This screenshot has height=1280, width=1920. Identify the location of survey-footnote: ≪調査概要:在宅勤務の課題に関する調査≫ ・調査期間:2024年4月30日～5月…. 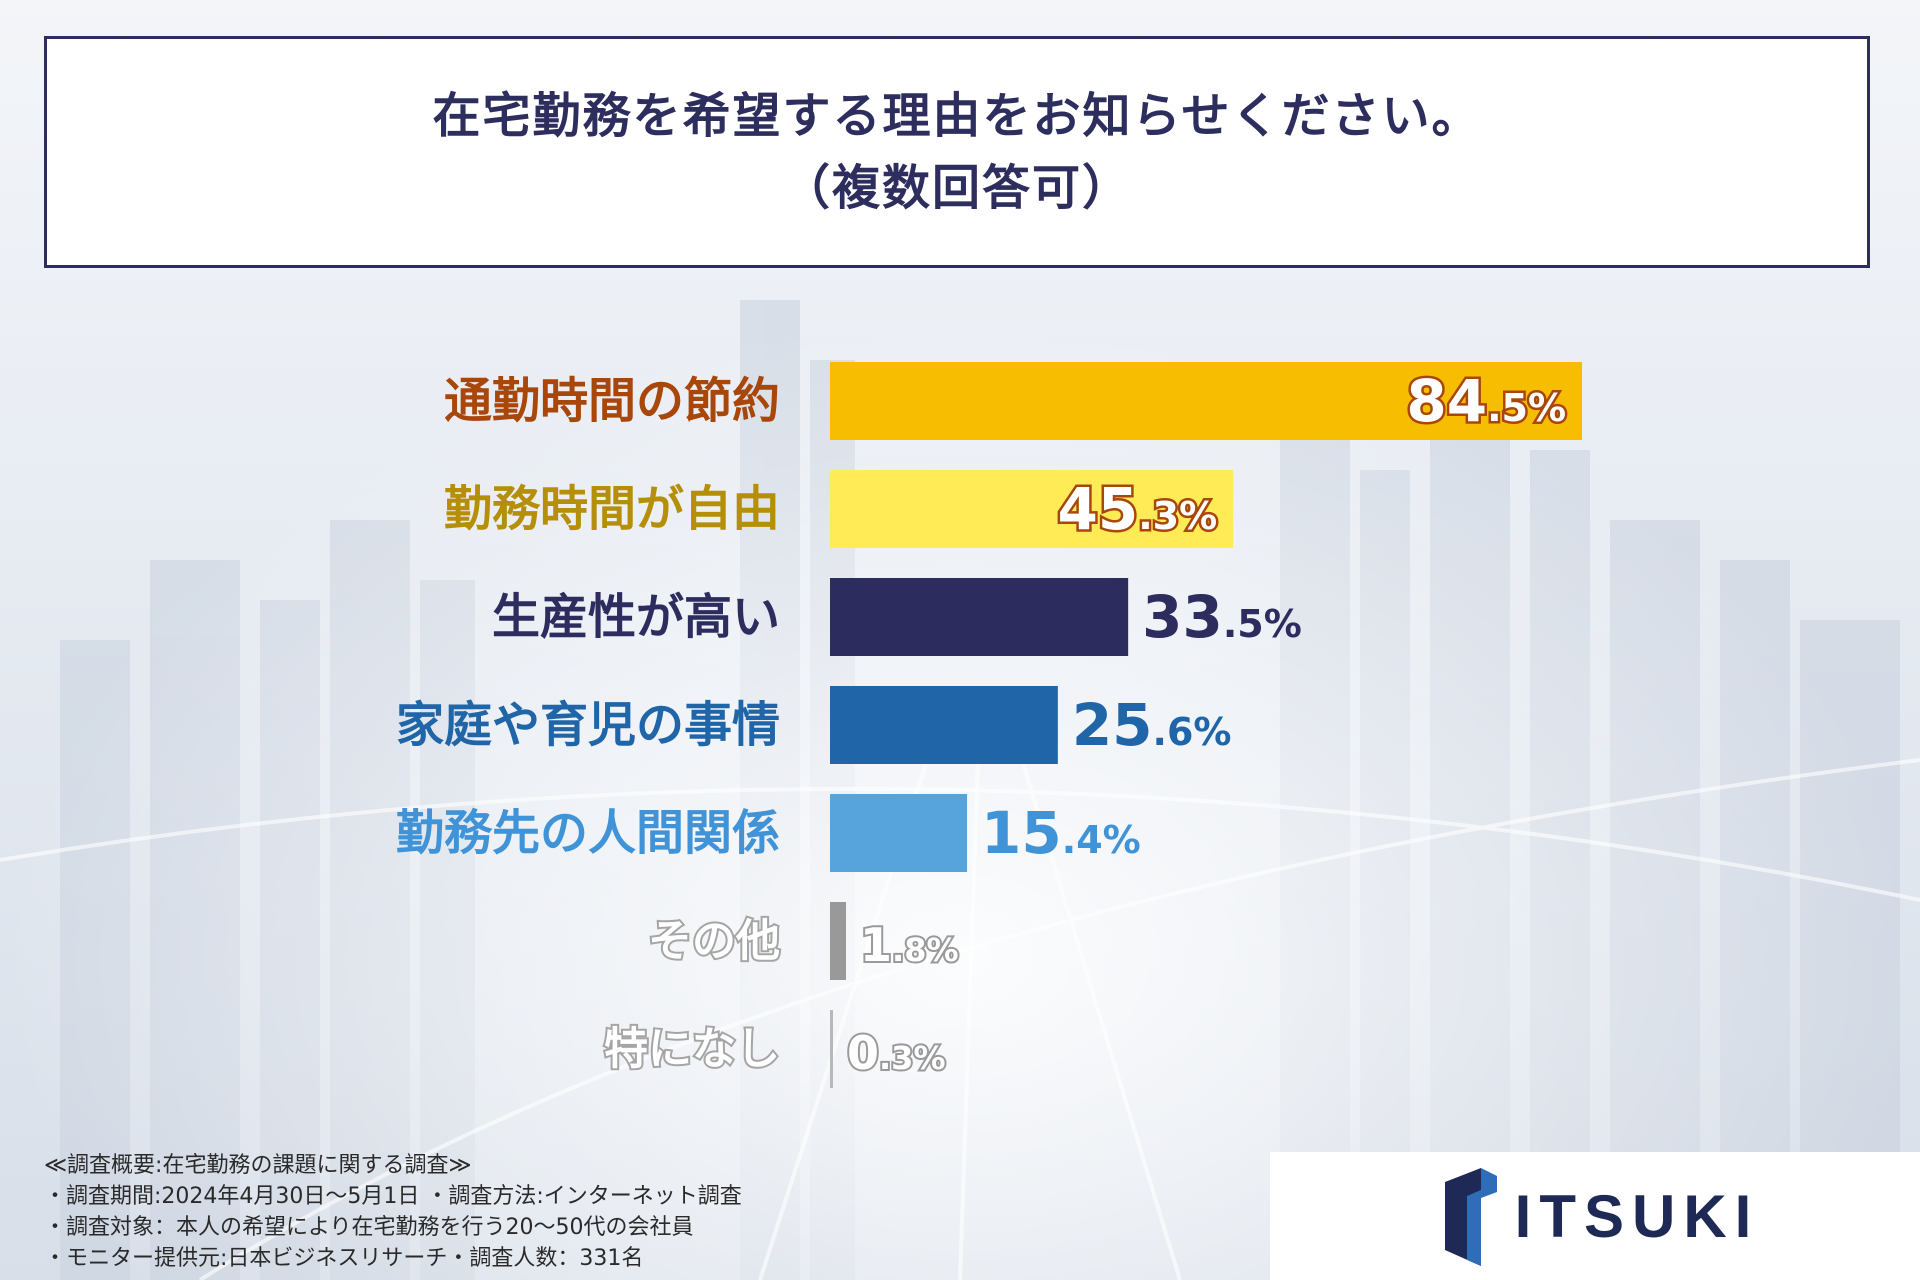
(393, 1212).